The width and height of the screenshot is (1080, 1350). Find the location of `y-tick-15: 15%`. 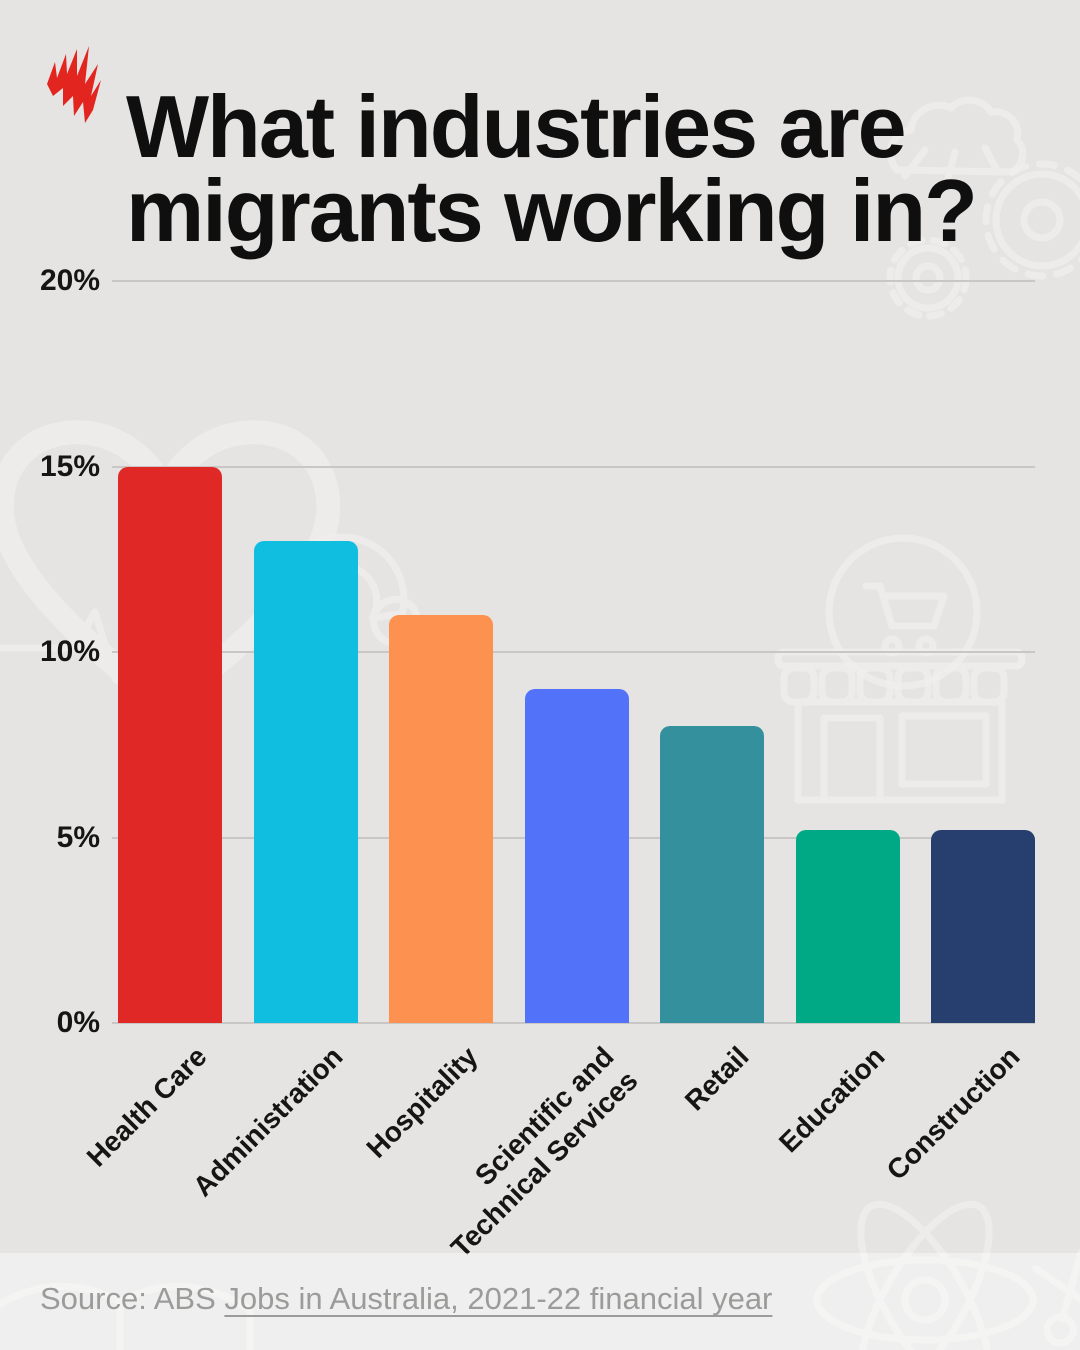

y-tick-15: 15% is located at coordinates (69, 466).